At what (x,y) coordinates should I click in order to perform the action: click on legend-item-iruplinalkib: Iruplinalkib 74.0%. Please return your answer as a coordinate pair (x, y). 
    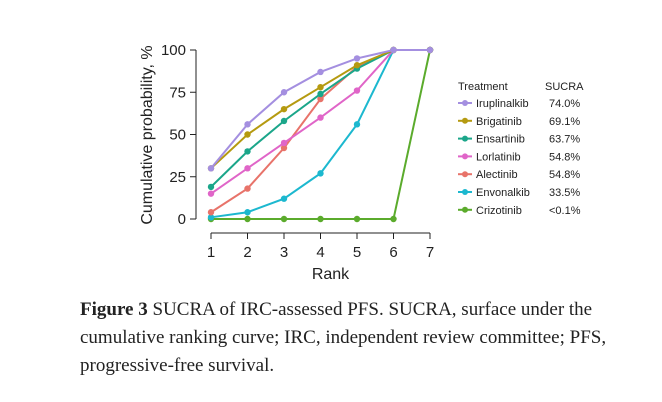
    Looking at the image, I should click on (519, 104).